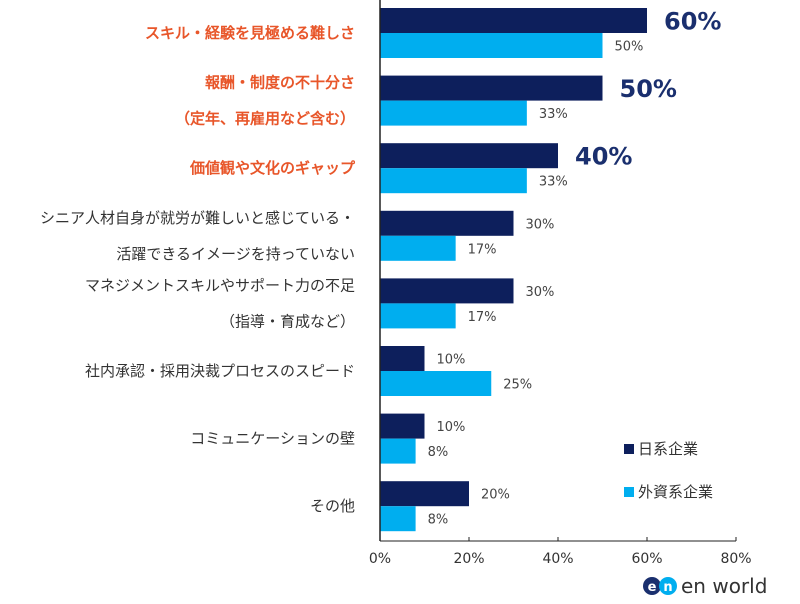 Image resolution: width=800 pixels, height=604 pixels. Describe the element at coordinates (235, 254) in the screenshot. I see `category-label: 活躍できるイメージを持っていない` at that location.